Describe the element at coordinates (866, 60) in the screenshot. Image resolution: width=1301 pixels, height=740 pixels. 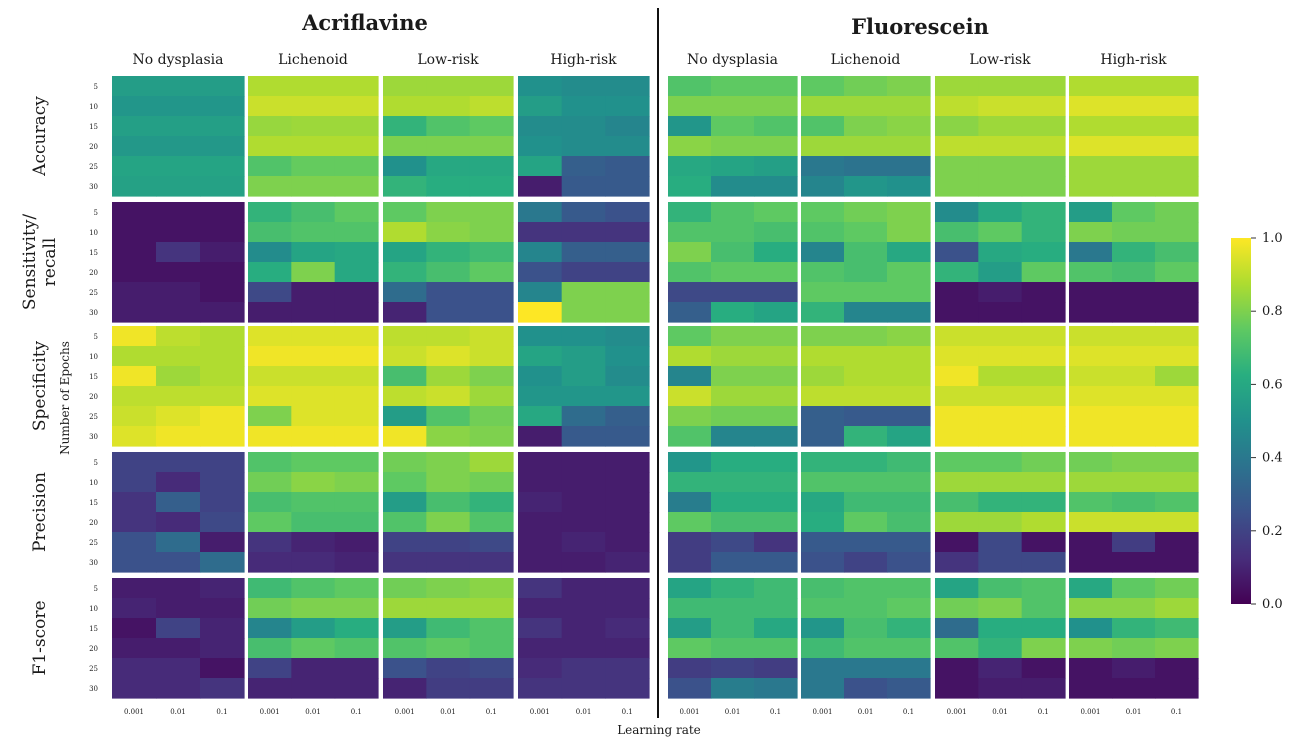
I see `group-title: Lichenoid` at that location.